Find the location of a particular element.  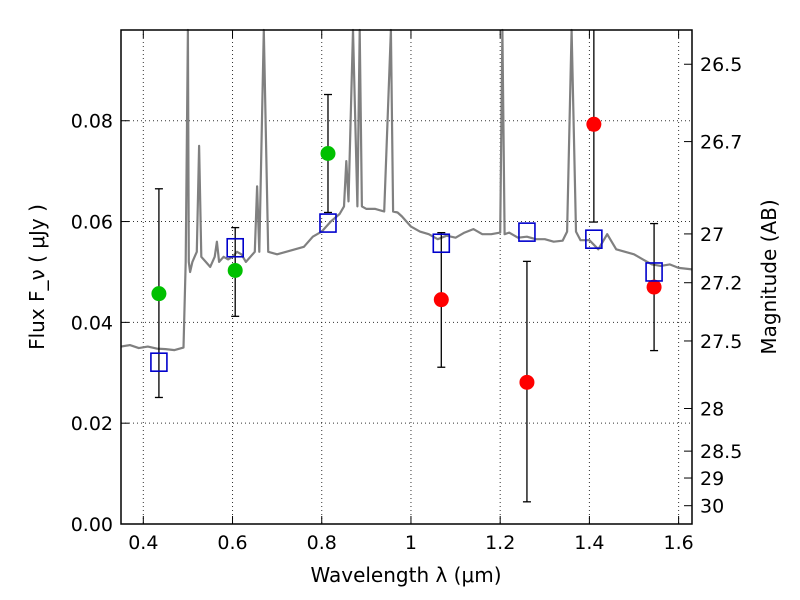

y2-tick-label: 28 is located at coordinates (712, 410).